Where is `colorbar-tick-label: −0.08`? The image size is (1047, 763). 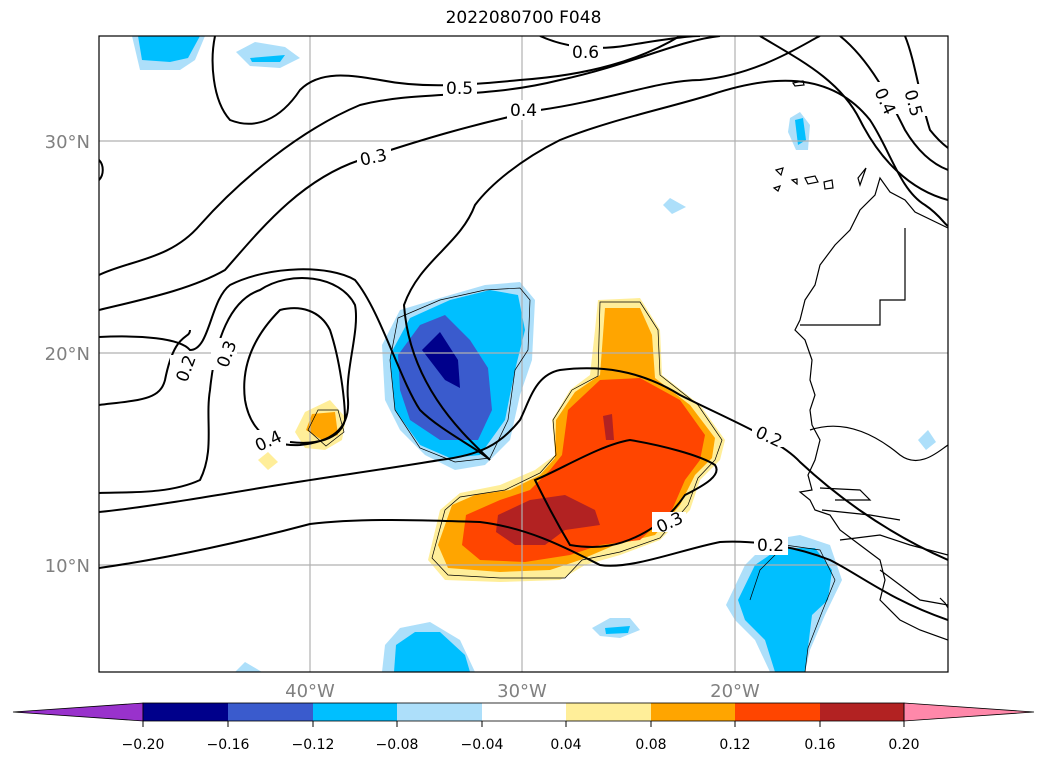
colorbar-tick-label: −0.08 is located at coordinates (397, 745).